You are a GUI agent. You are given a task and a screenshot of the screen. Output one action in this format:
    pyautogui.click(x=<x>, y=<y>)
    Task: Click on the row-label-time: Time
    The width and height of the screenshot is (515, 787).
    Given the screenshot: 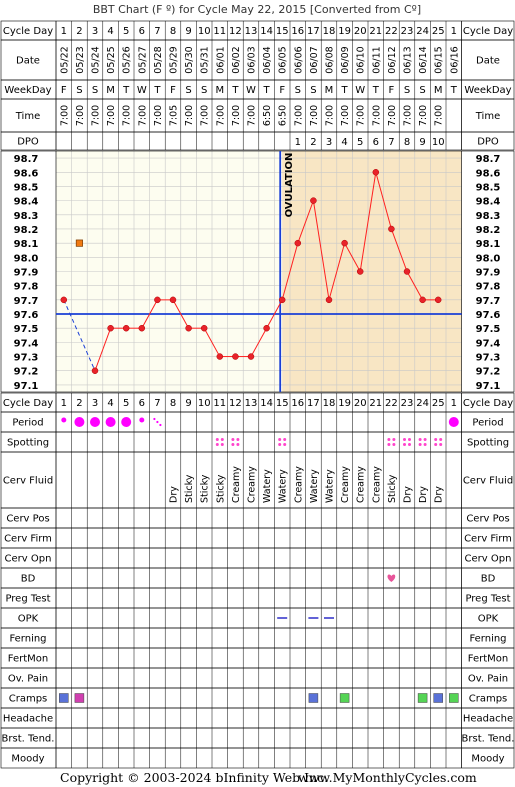 What is the action you would take?
    pyautogui.click(x=27, y=116)
    